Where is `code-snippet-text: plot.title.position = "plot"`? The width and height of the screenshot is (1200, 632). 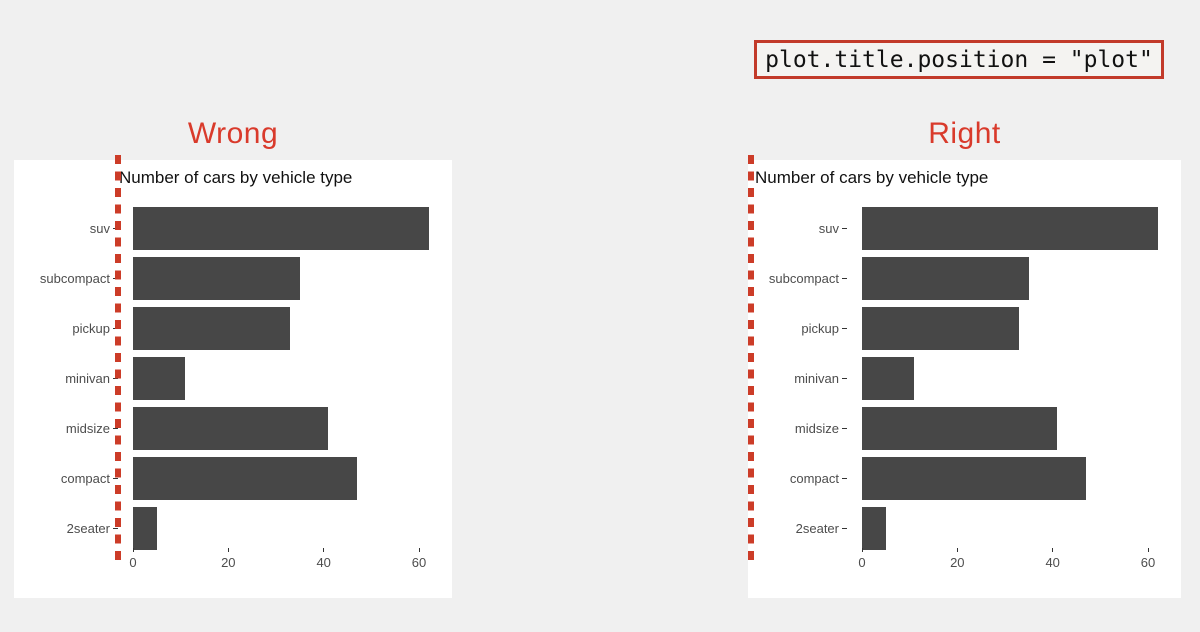
code-snippet-text: plot.title.position = "plot" is located at coordinates (959, 59).